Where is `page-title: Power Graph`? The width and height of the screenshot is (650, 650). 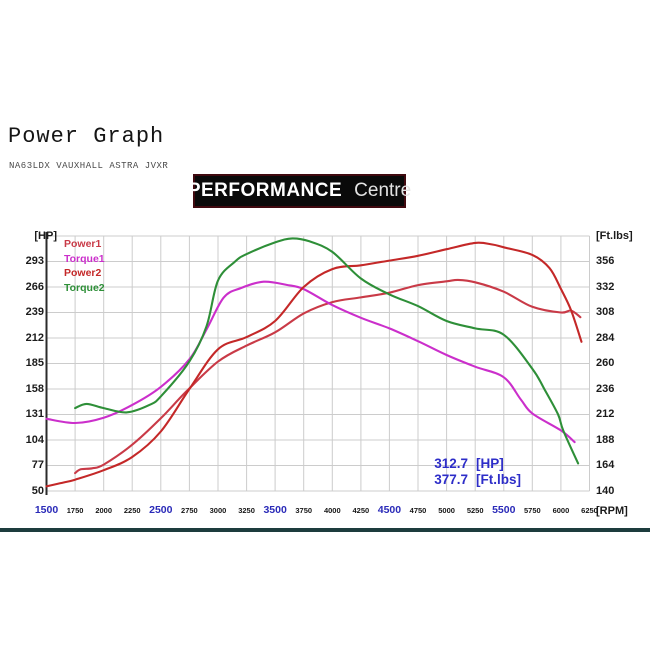 page-title: Power Graph is located at coordinates (86, 136).